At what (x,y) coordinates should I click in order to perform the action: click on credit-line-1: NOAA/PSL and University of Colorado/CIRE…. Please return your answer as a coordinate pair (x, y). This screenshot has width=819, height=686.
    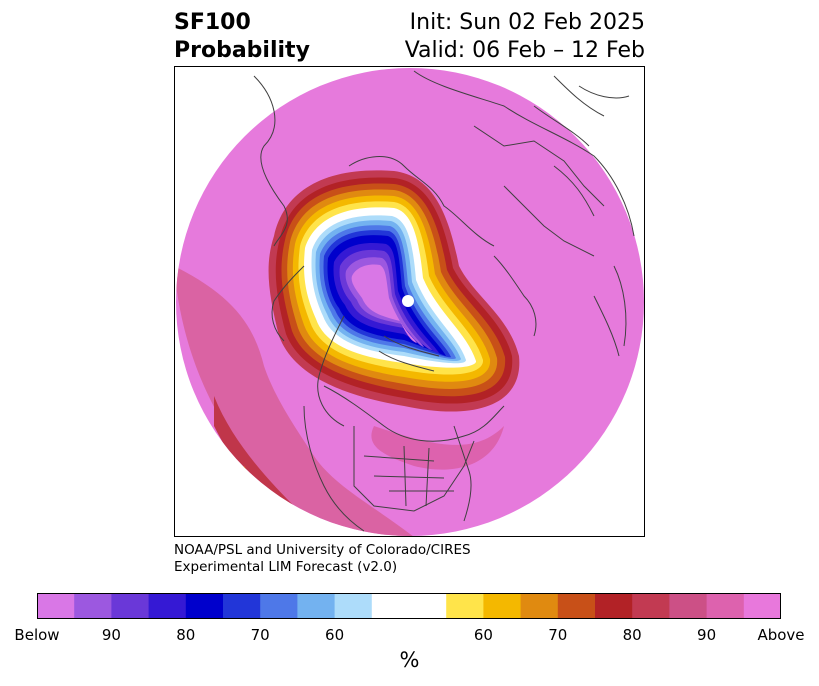
    Looking at the image, I should click on (322, 550).